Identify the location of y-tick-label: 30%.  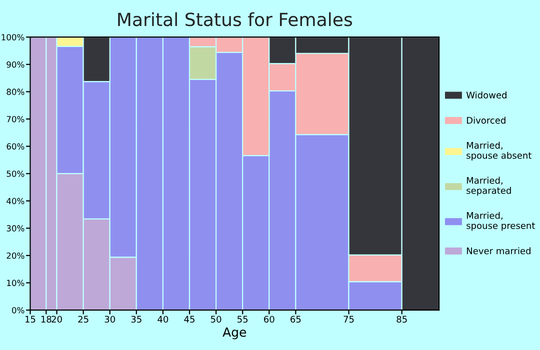
(15, 228).